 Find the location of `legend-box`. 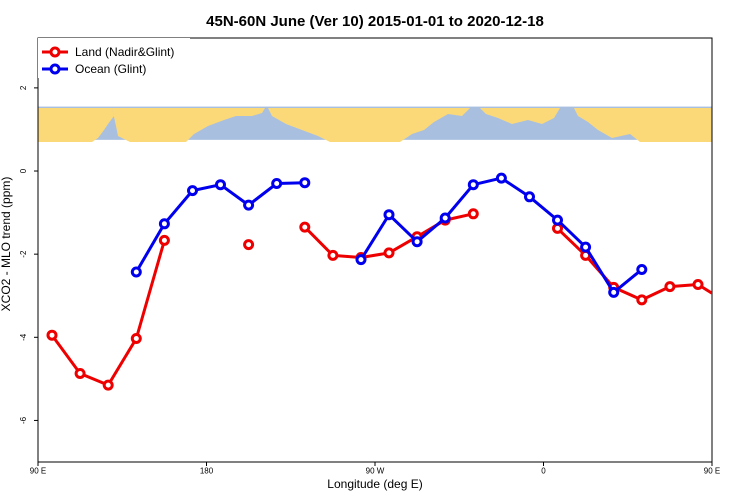

legend-box is located at coordinates (114, 58).